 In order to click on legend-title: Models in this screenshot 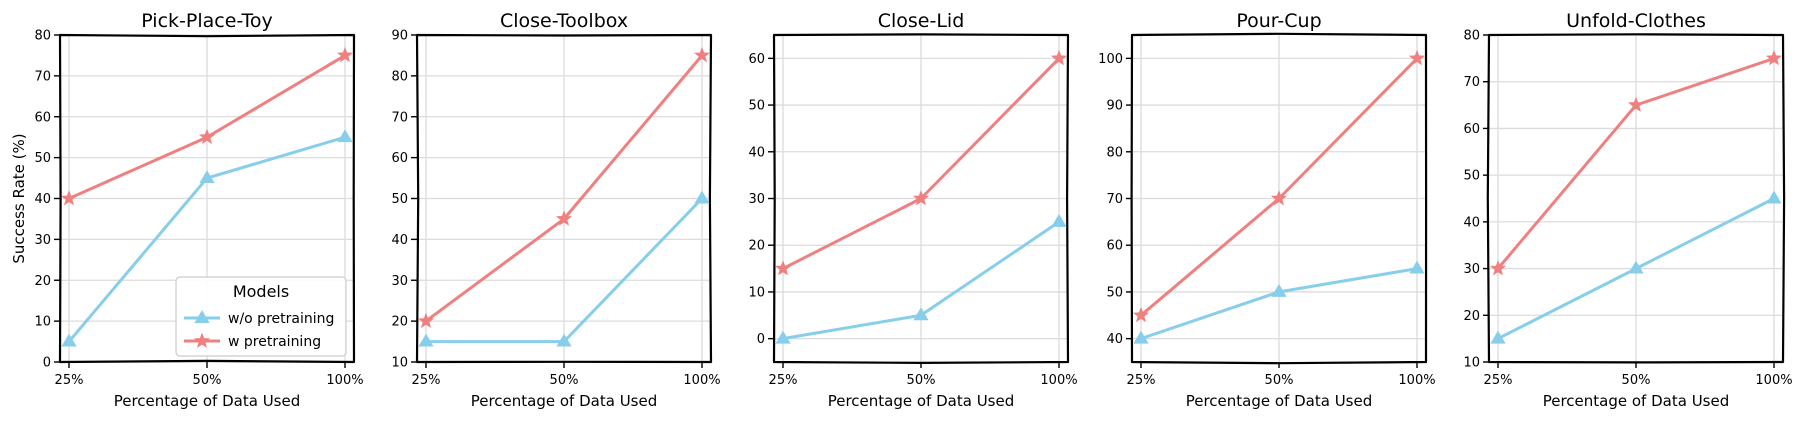, I will do `click(261, 291)`.